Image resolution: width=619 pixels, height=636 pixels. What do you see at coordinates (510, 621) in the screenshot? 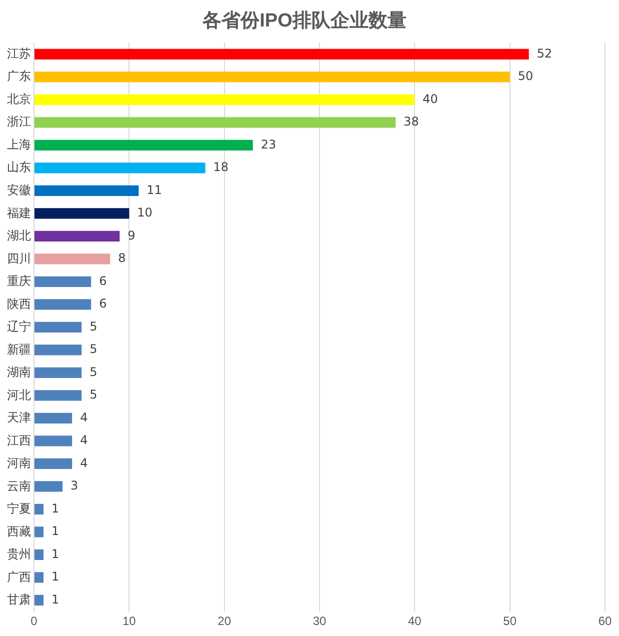
I see `x-tick-label: 50` at bounding box center [510, 621].